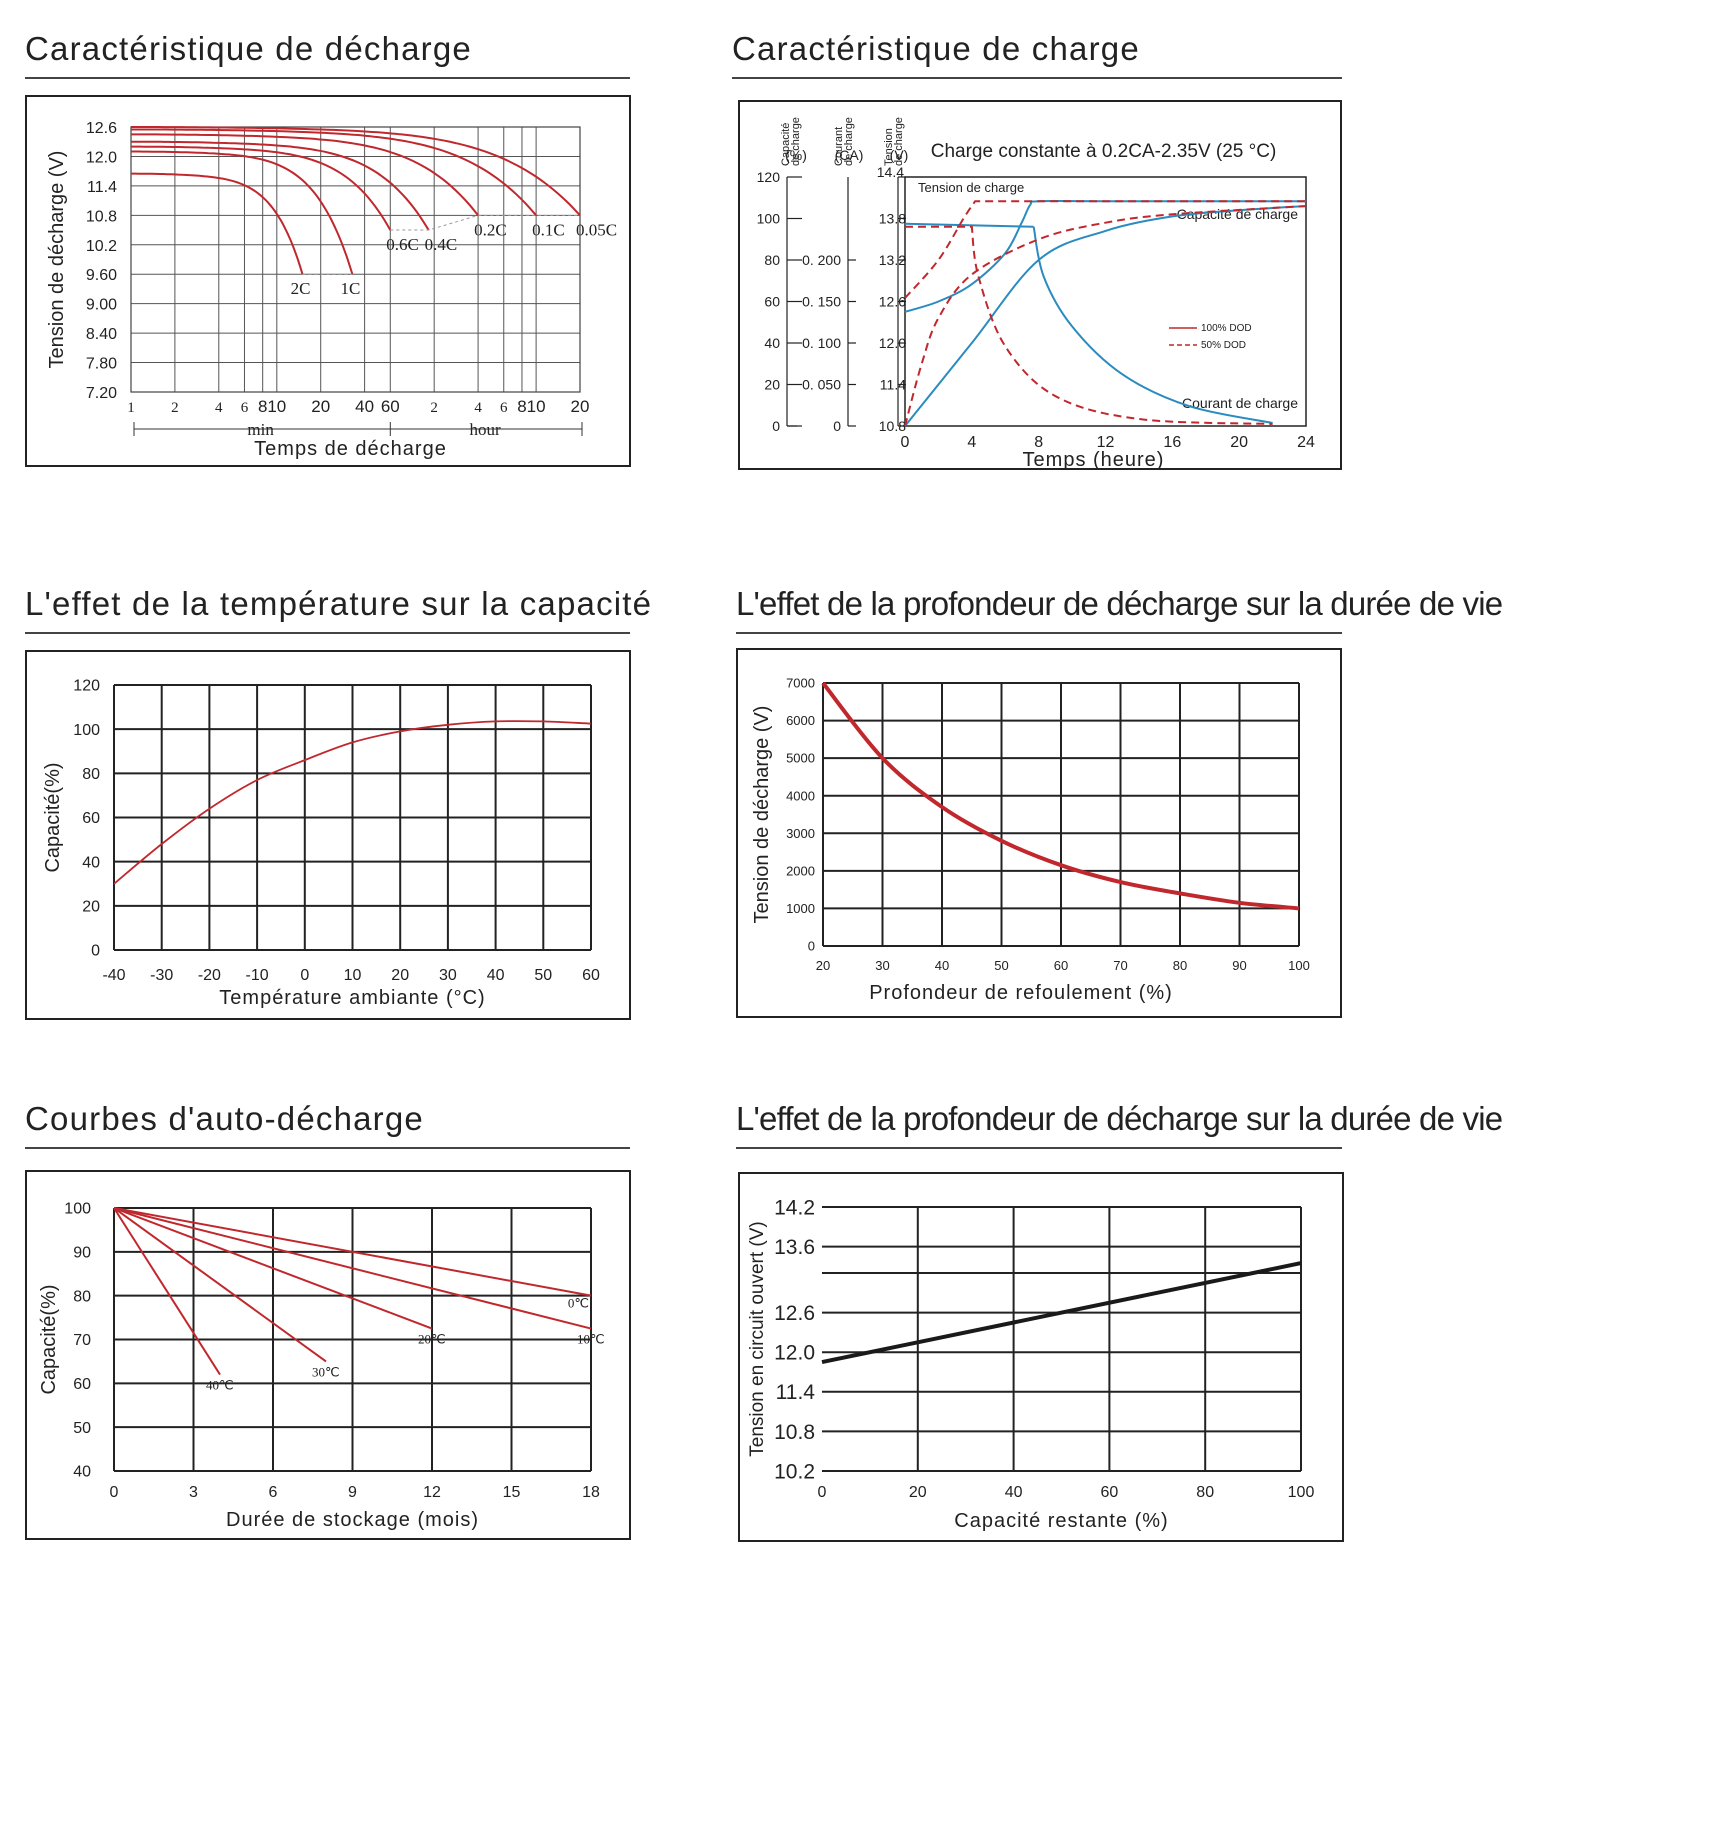 This screenshot has height=1824, width=1710. Describe the element at coordinates (224, 1118) in the screenshot. I see `panel-title: Courbes d'auto-décharge` at that location.